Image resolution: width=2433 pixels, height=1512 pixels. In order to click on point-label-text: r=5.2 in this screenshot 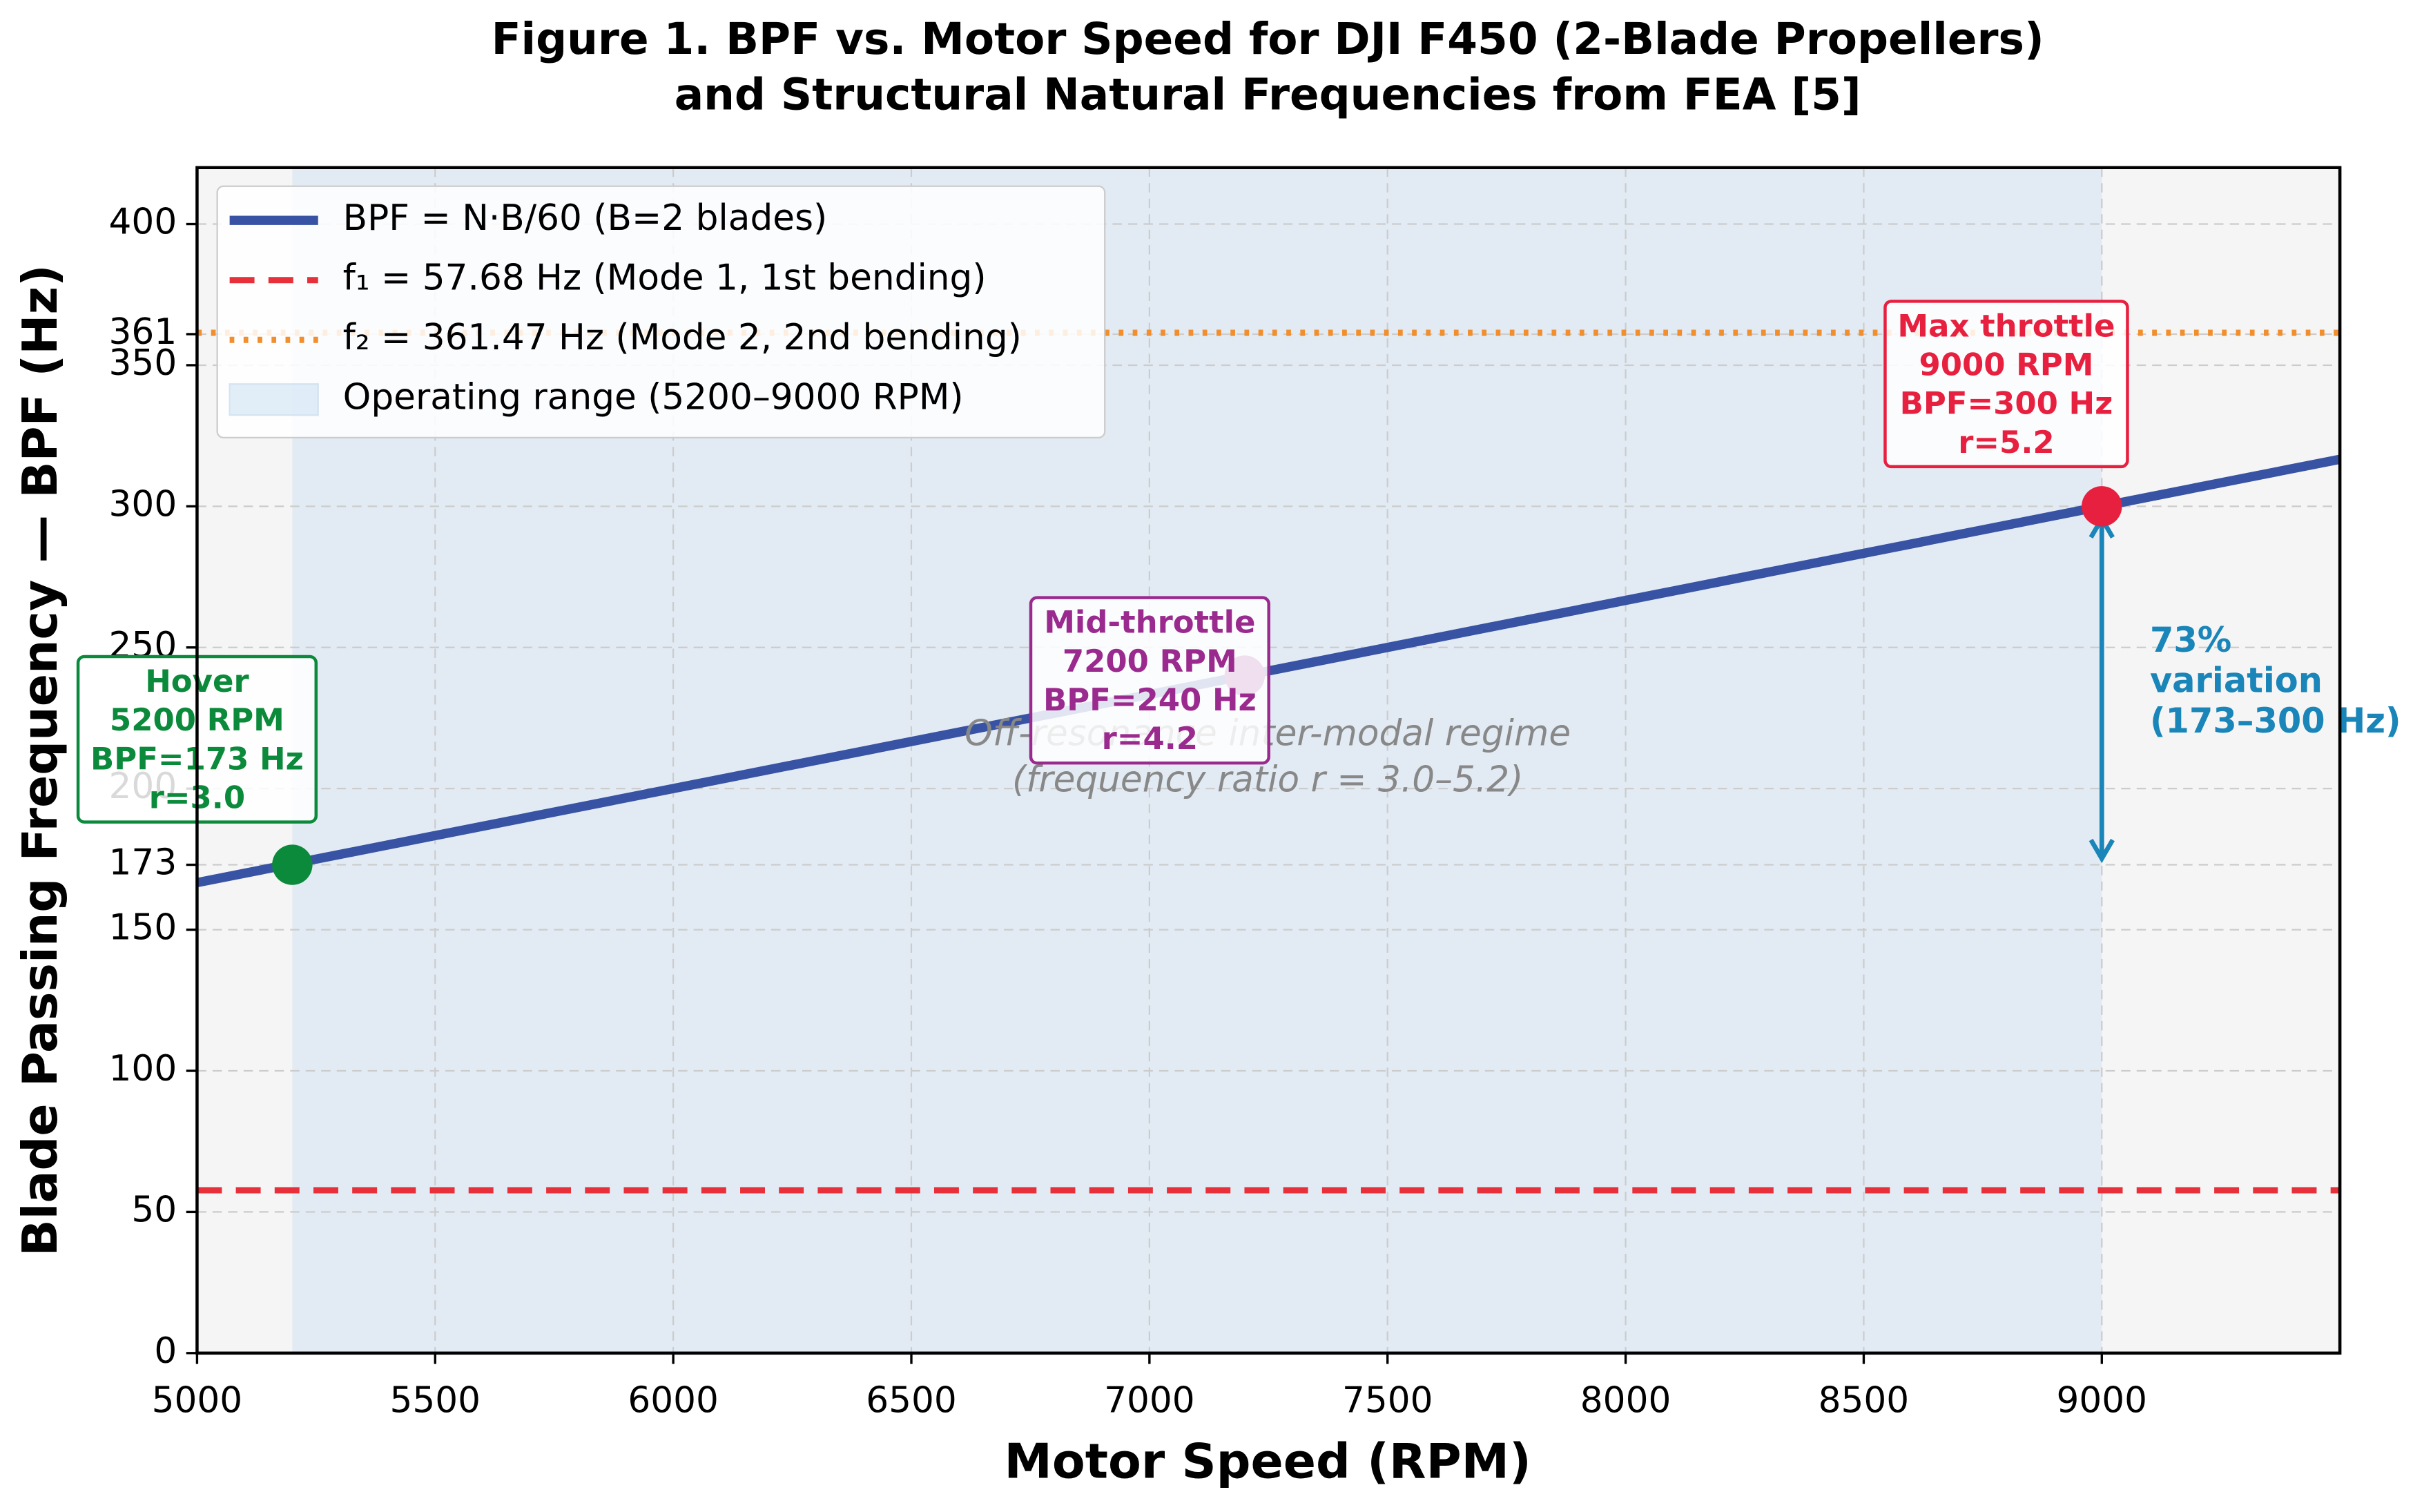, I will do `click(2006, 442)`.